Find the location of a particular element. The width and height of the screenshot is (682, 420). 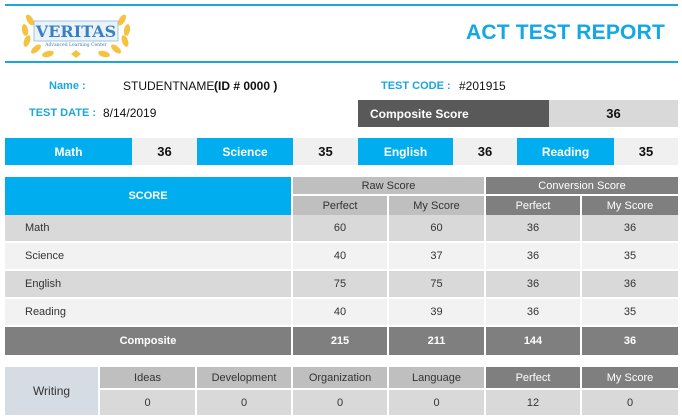

row-subject: Math is located at coordinates (149, 229).